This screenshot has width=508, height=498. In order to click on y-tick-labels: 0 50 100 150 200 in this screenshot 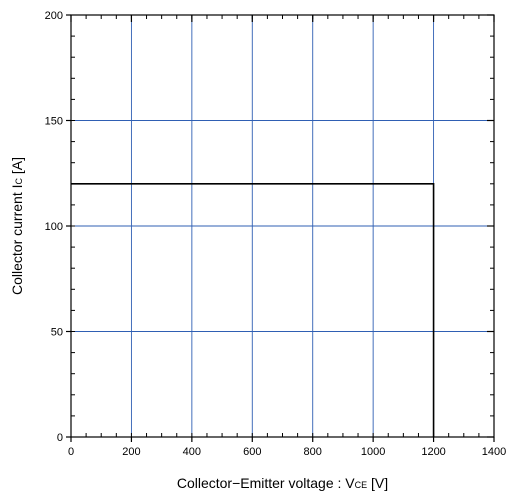, I will do `click(54, 227)`.